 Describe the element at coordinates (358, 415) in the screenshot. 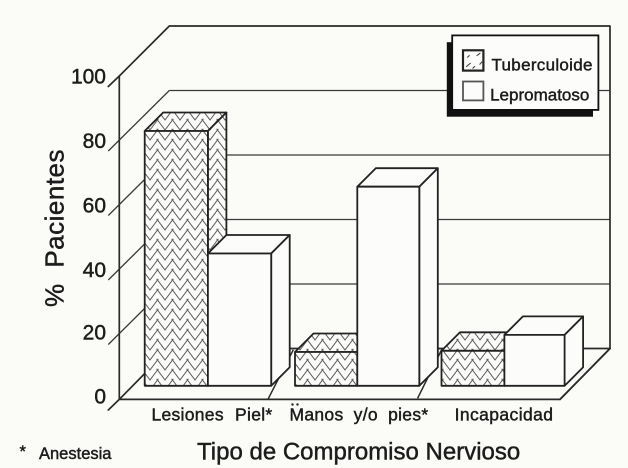

I see `svg-text: Manos y/o pies*` at that location.